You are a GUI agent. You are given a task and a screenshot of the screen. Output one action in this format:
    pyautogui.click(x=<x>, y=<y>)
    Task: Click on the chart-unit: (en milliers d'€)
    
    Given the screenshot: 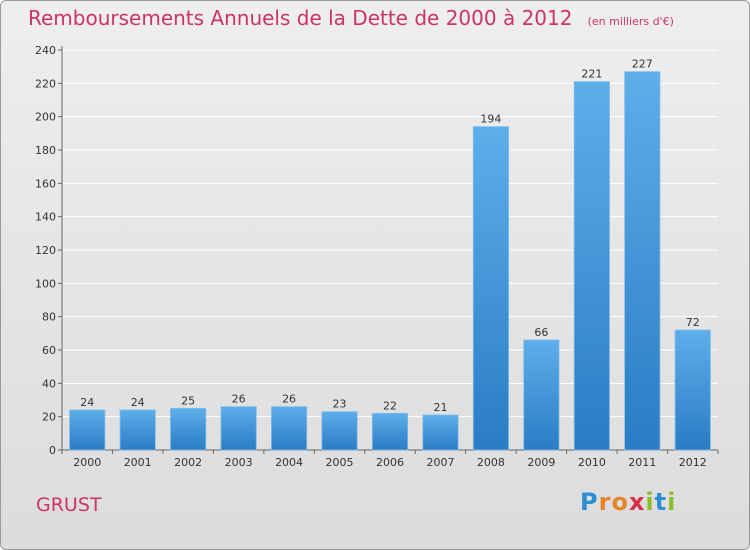 What is the action you would take?
    pyautogui.click(x=630, y=21)
    